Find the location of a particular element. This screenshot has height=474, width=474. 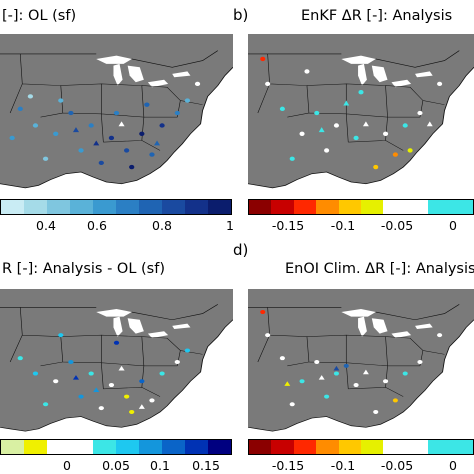

panel-b-tick: -0.15 is located at coordinates (288, 225).